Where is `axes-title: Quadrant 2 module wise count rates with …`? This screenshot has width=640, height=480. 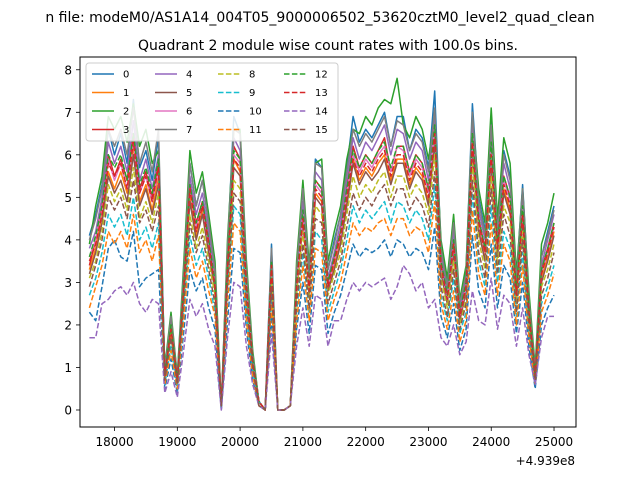
axes-title: Quadrant 2 module wise count rates with … is located at coordinates (328, 46).